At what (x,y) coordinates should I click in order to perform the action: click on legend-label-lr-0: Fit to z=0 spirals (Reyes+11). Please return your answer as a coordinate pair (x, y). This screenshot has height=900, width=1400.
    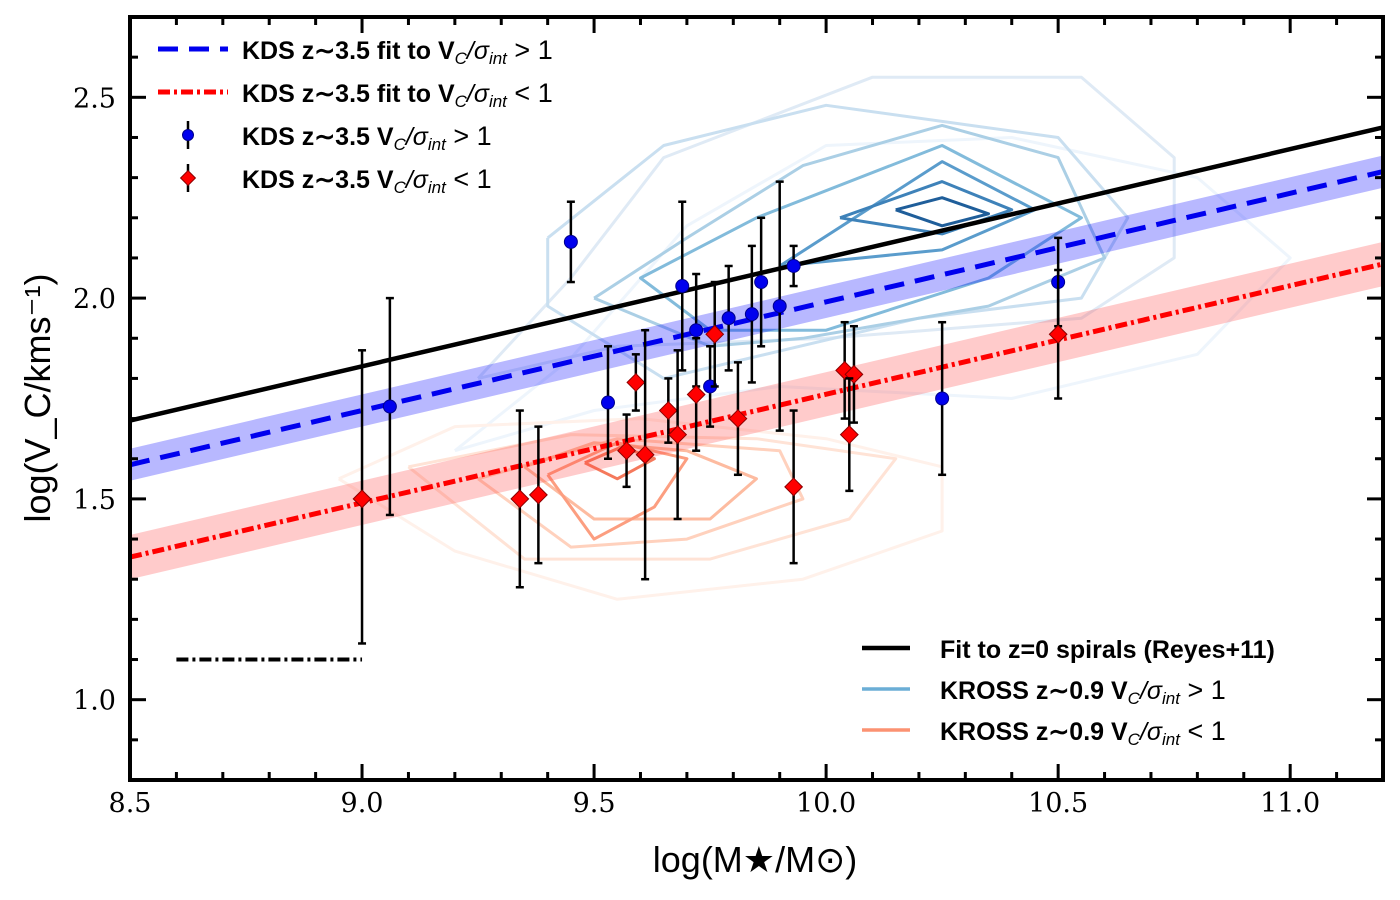
    Looking at the image, I should click on (1107, 650).